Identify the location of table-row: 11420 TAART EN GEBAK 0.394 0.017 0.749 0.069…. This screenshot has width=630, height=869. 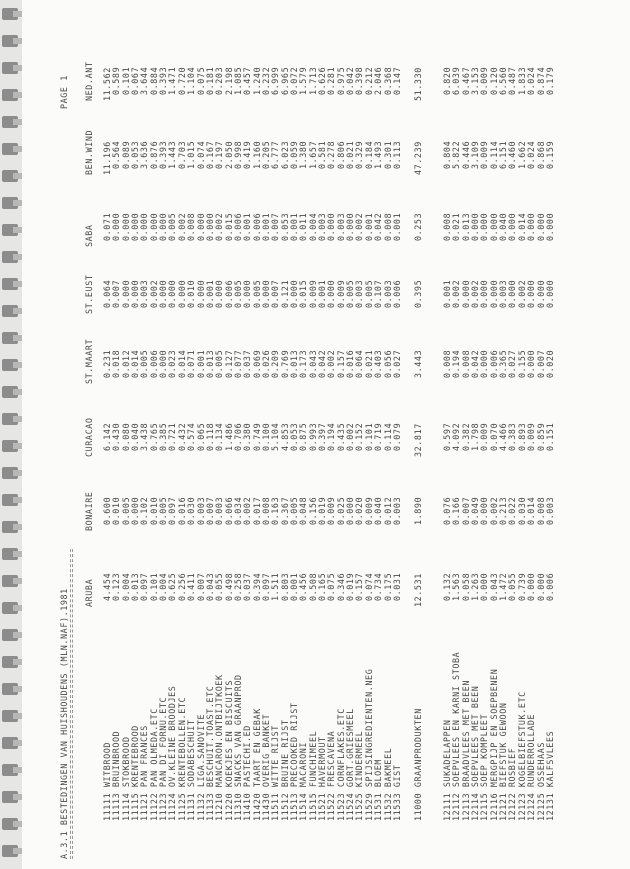
(257, 434).